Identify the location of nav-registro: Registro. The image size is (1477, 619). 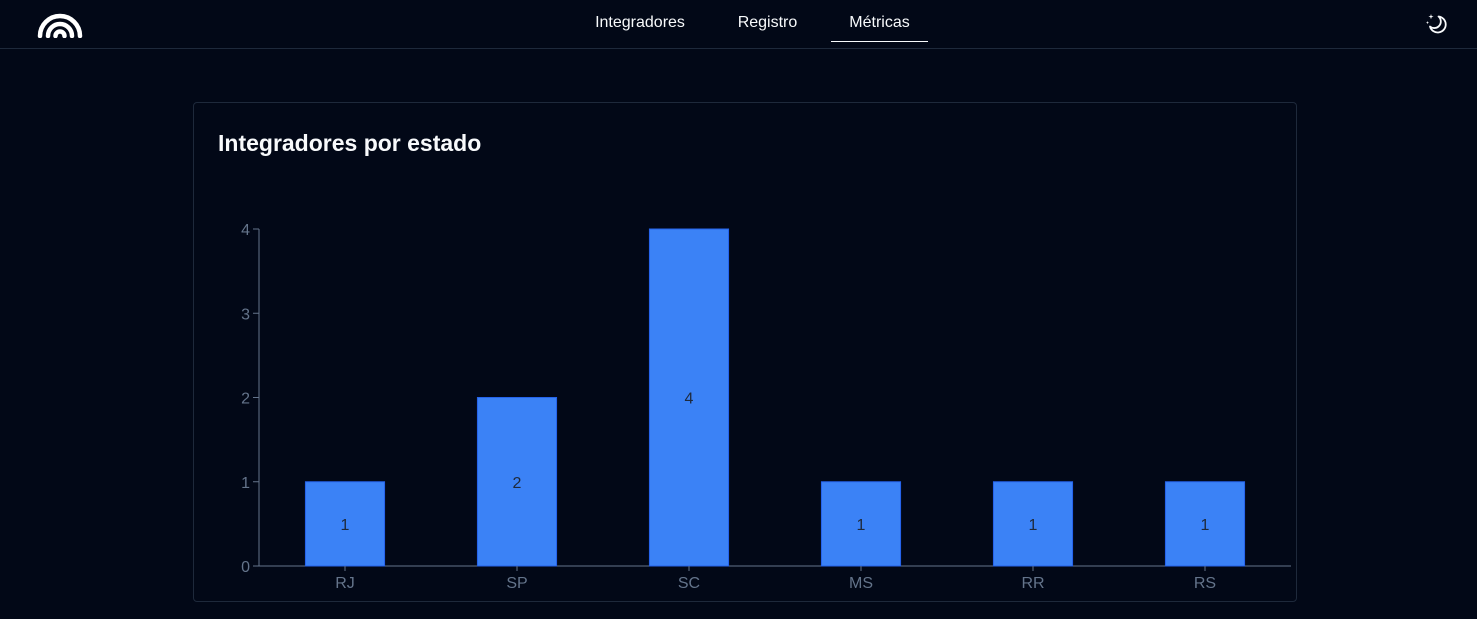
(767, 22).